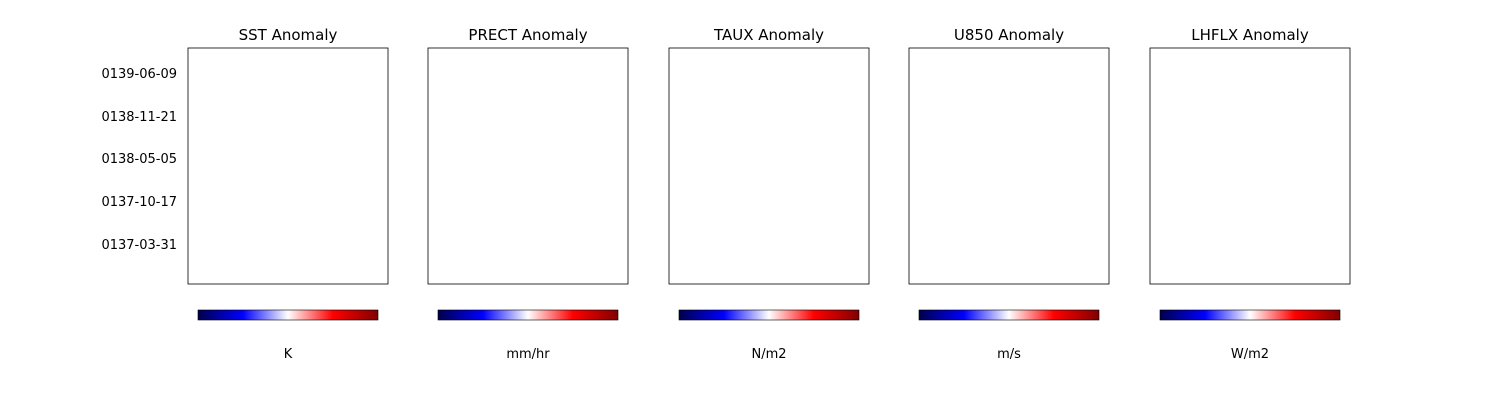 The image size is (1500, 400). I want to click on colorbar-label: N/m2, so click(768, 354).